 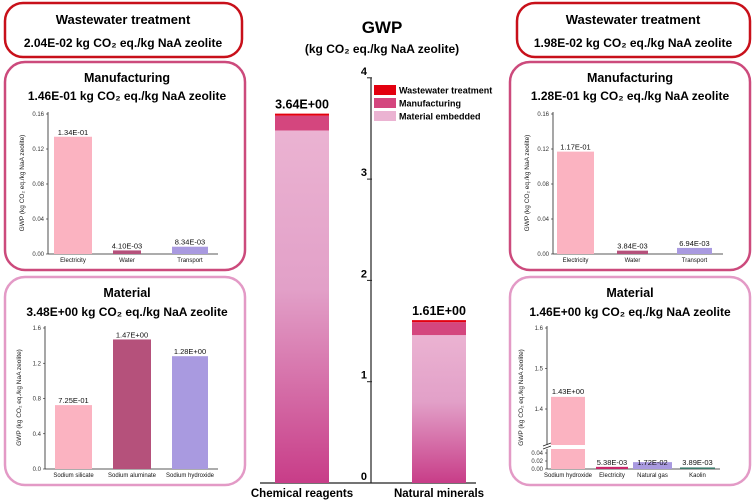 I want to click on left-material-total: 3.48E+00 kg CO₂ eq./kg NaA zeolite, so click(x=127, y=312).